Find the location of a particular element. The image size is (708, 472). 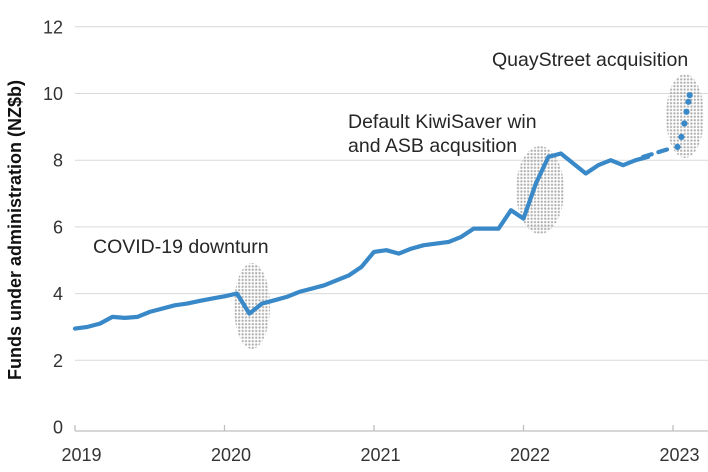

annotation-quaystreet: QuayStreet acquisition is located at coordinates (590, 60).